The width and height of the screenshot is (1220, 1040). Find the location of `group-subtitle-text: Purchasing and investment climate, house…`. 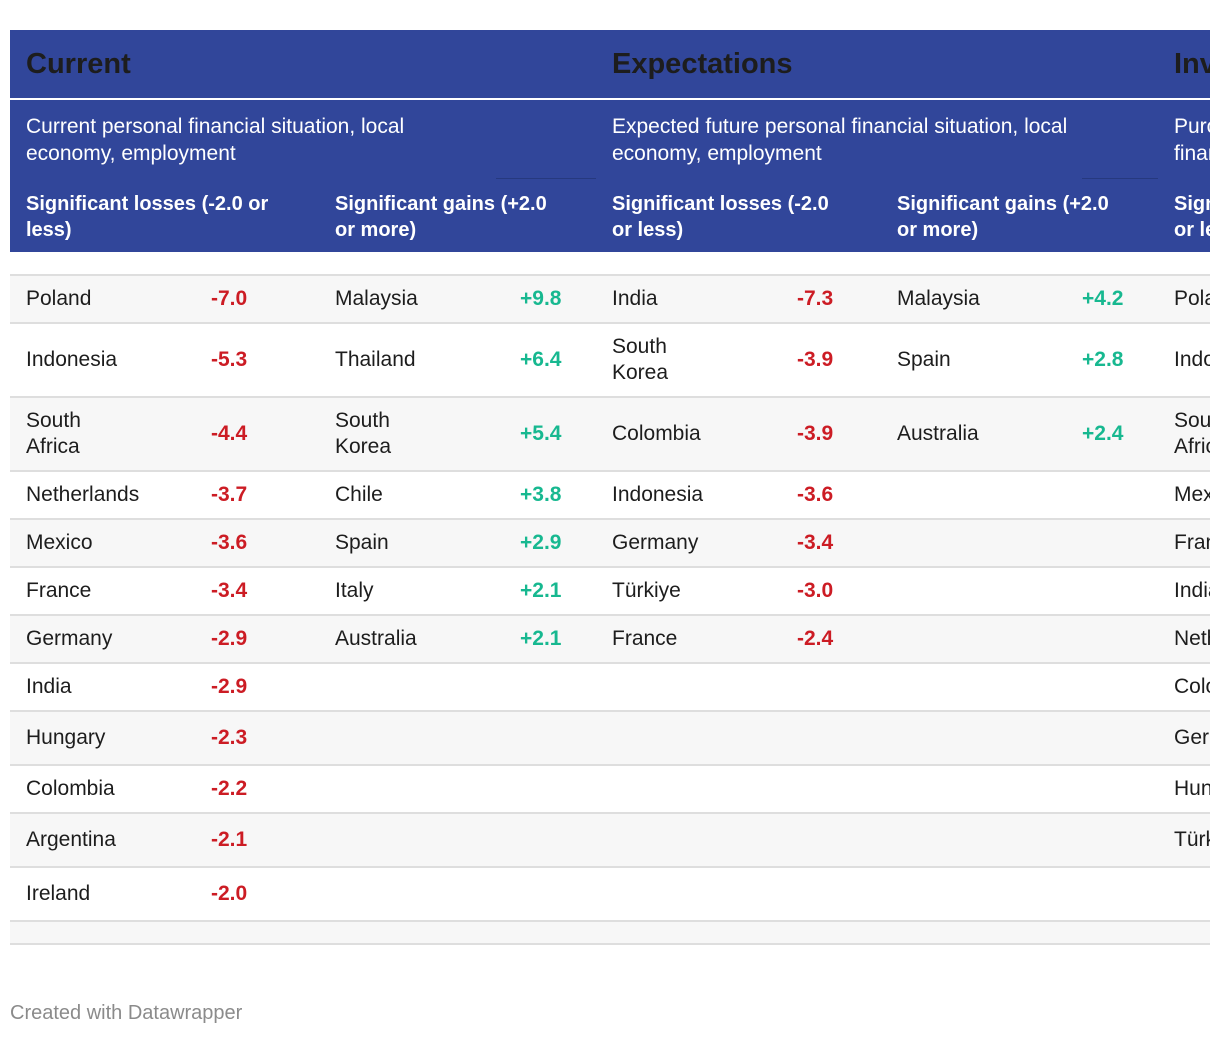

group-subtitle-text: Purchasing and investment climate, house… is located at coordinates (1192, 140).